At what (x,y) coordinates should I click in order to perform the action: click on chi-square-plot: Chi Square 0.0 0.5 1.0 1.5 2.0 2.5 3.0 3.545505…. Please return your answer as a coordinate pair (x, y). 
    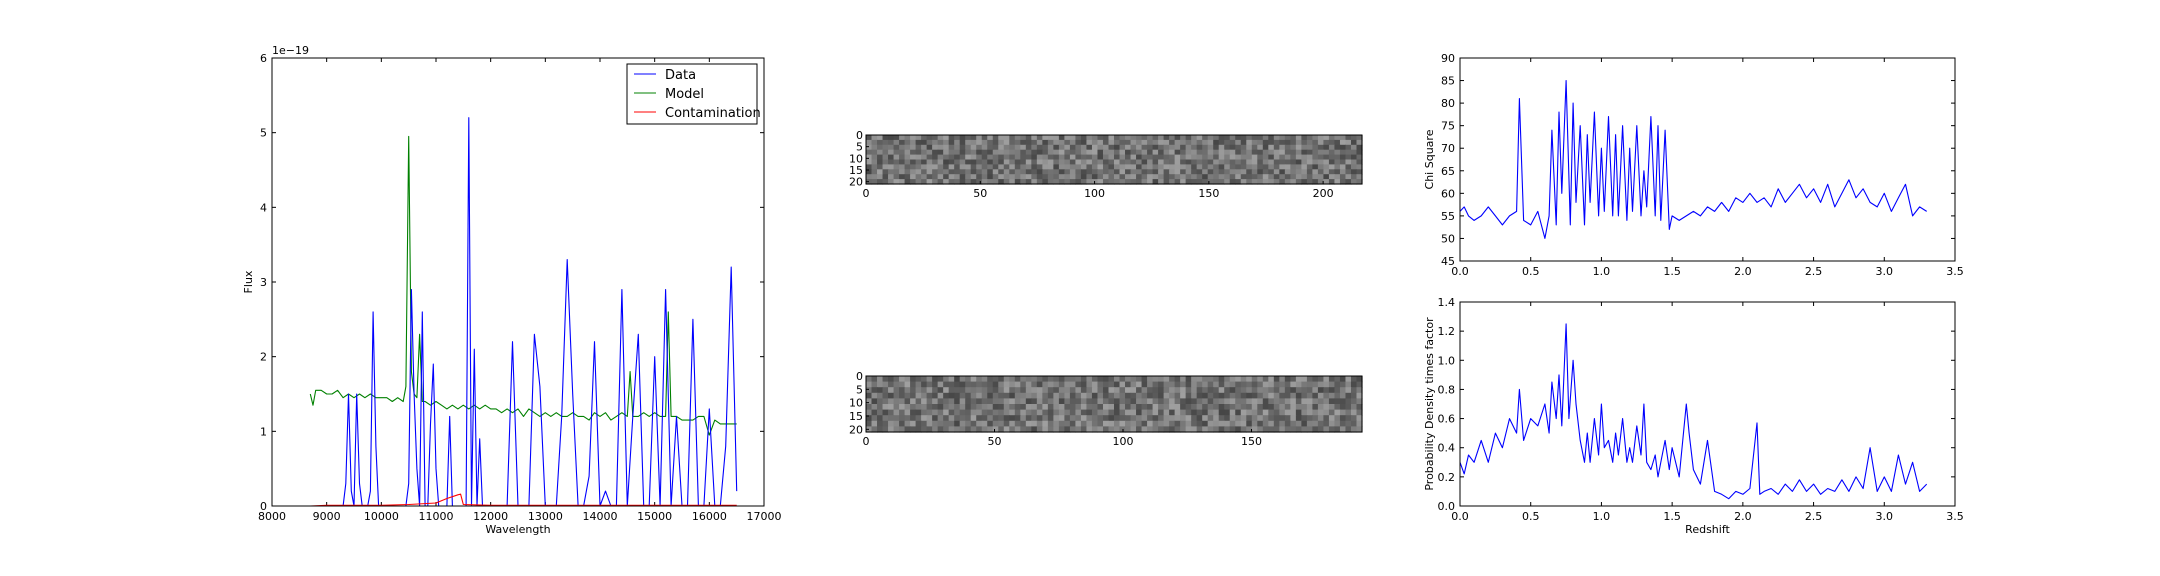
    Looking at the image, I should click on (1693, 165).